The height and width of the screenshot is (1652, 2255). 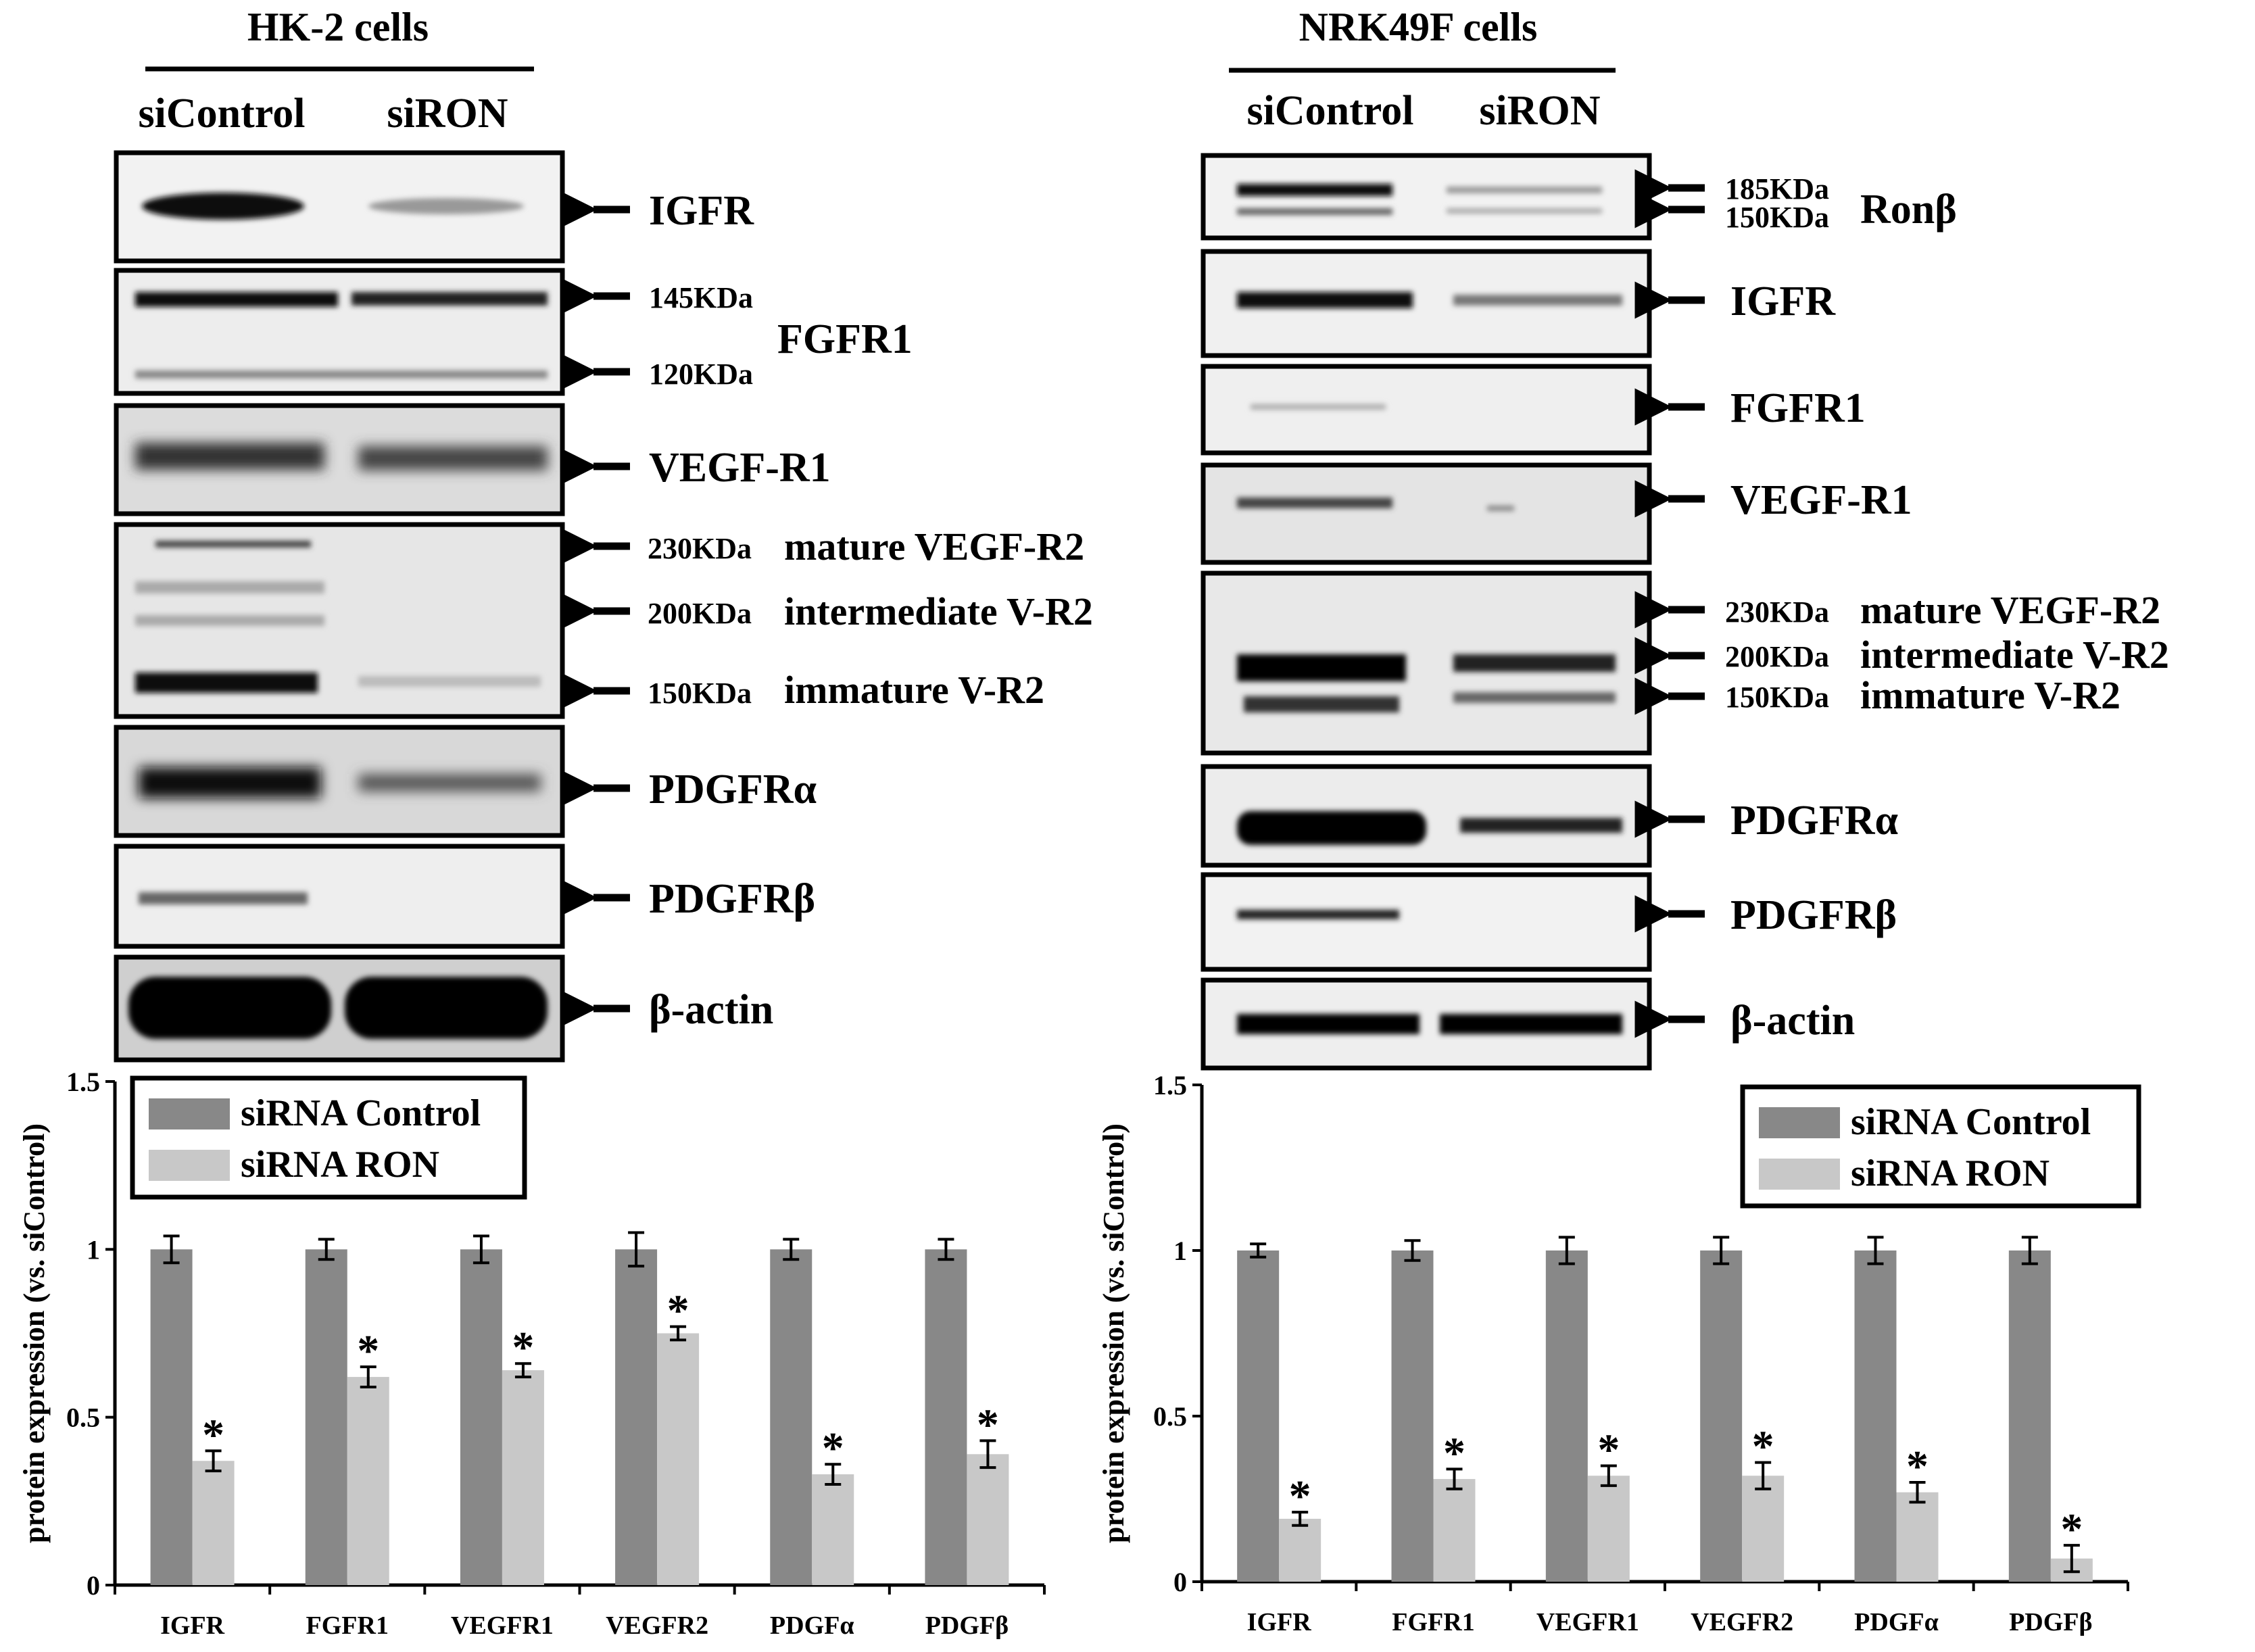 What do you see at coordinates (328, 1137) in the screenshot?
I see `hk2-legend: siRNA Control siRNA RON` at bounding box center [328, 1137].